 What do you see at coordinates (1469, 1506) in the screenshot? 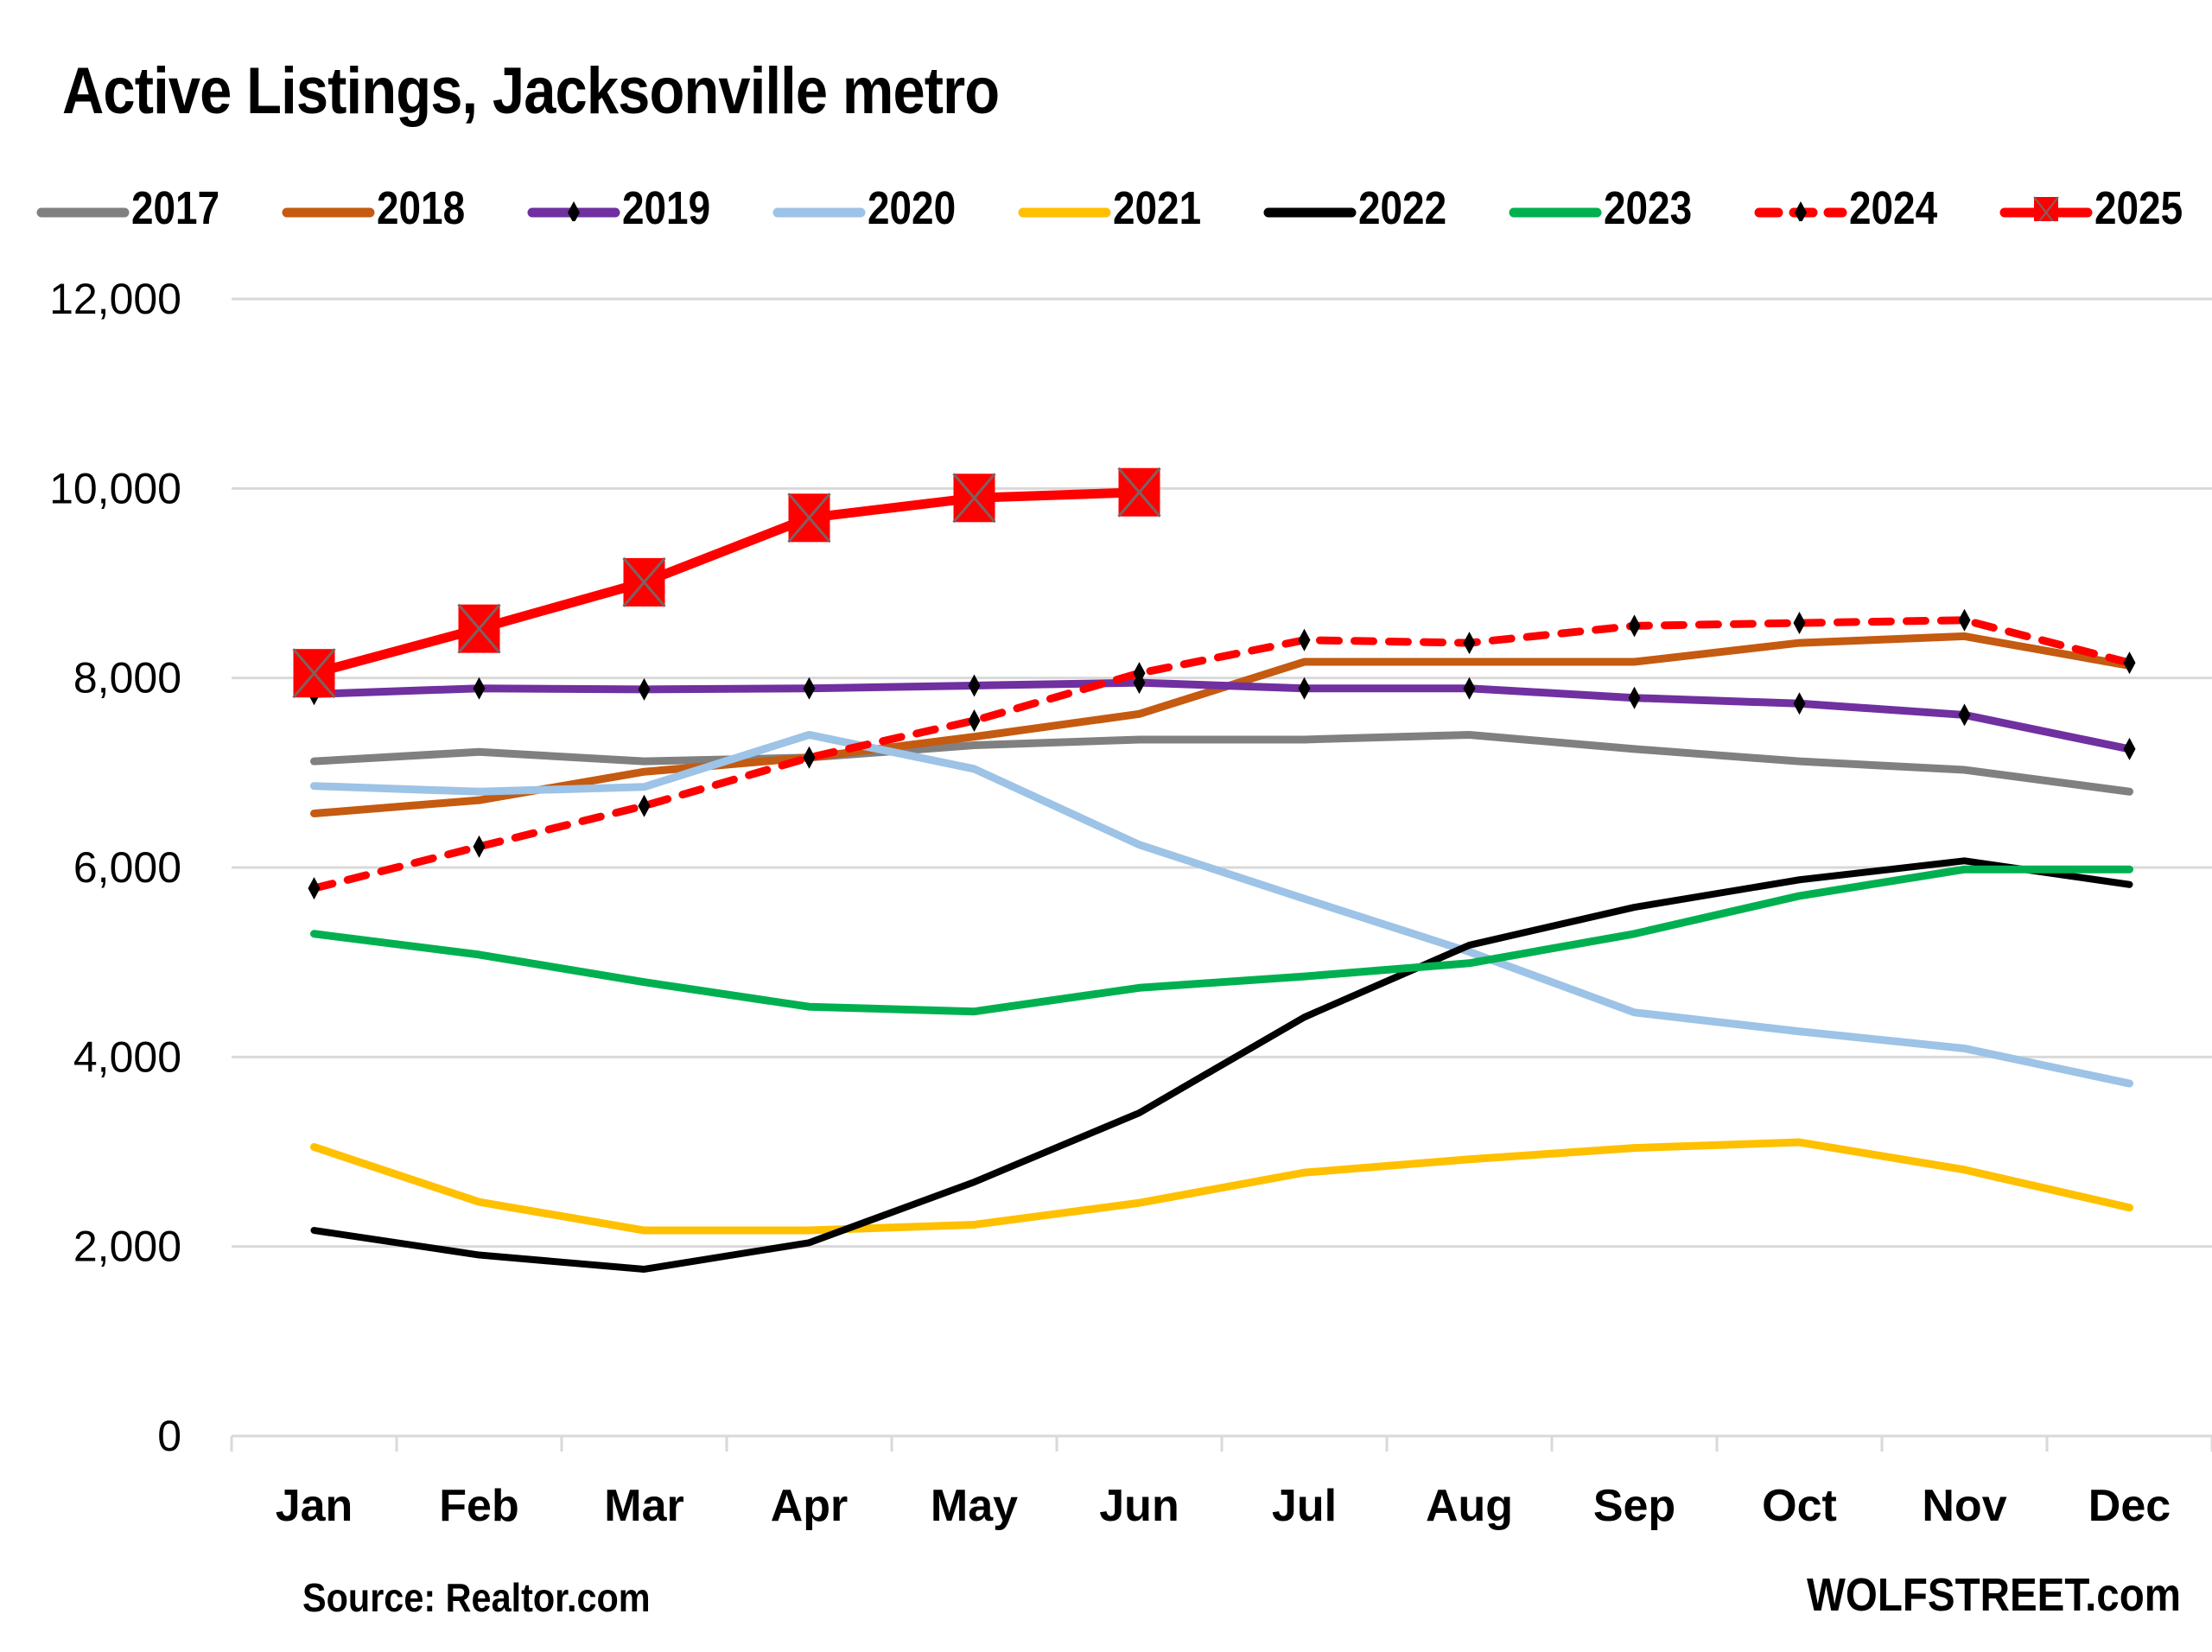
I see `x-tick-label: Aug` at bounding box center [1469, 1506].